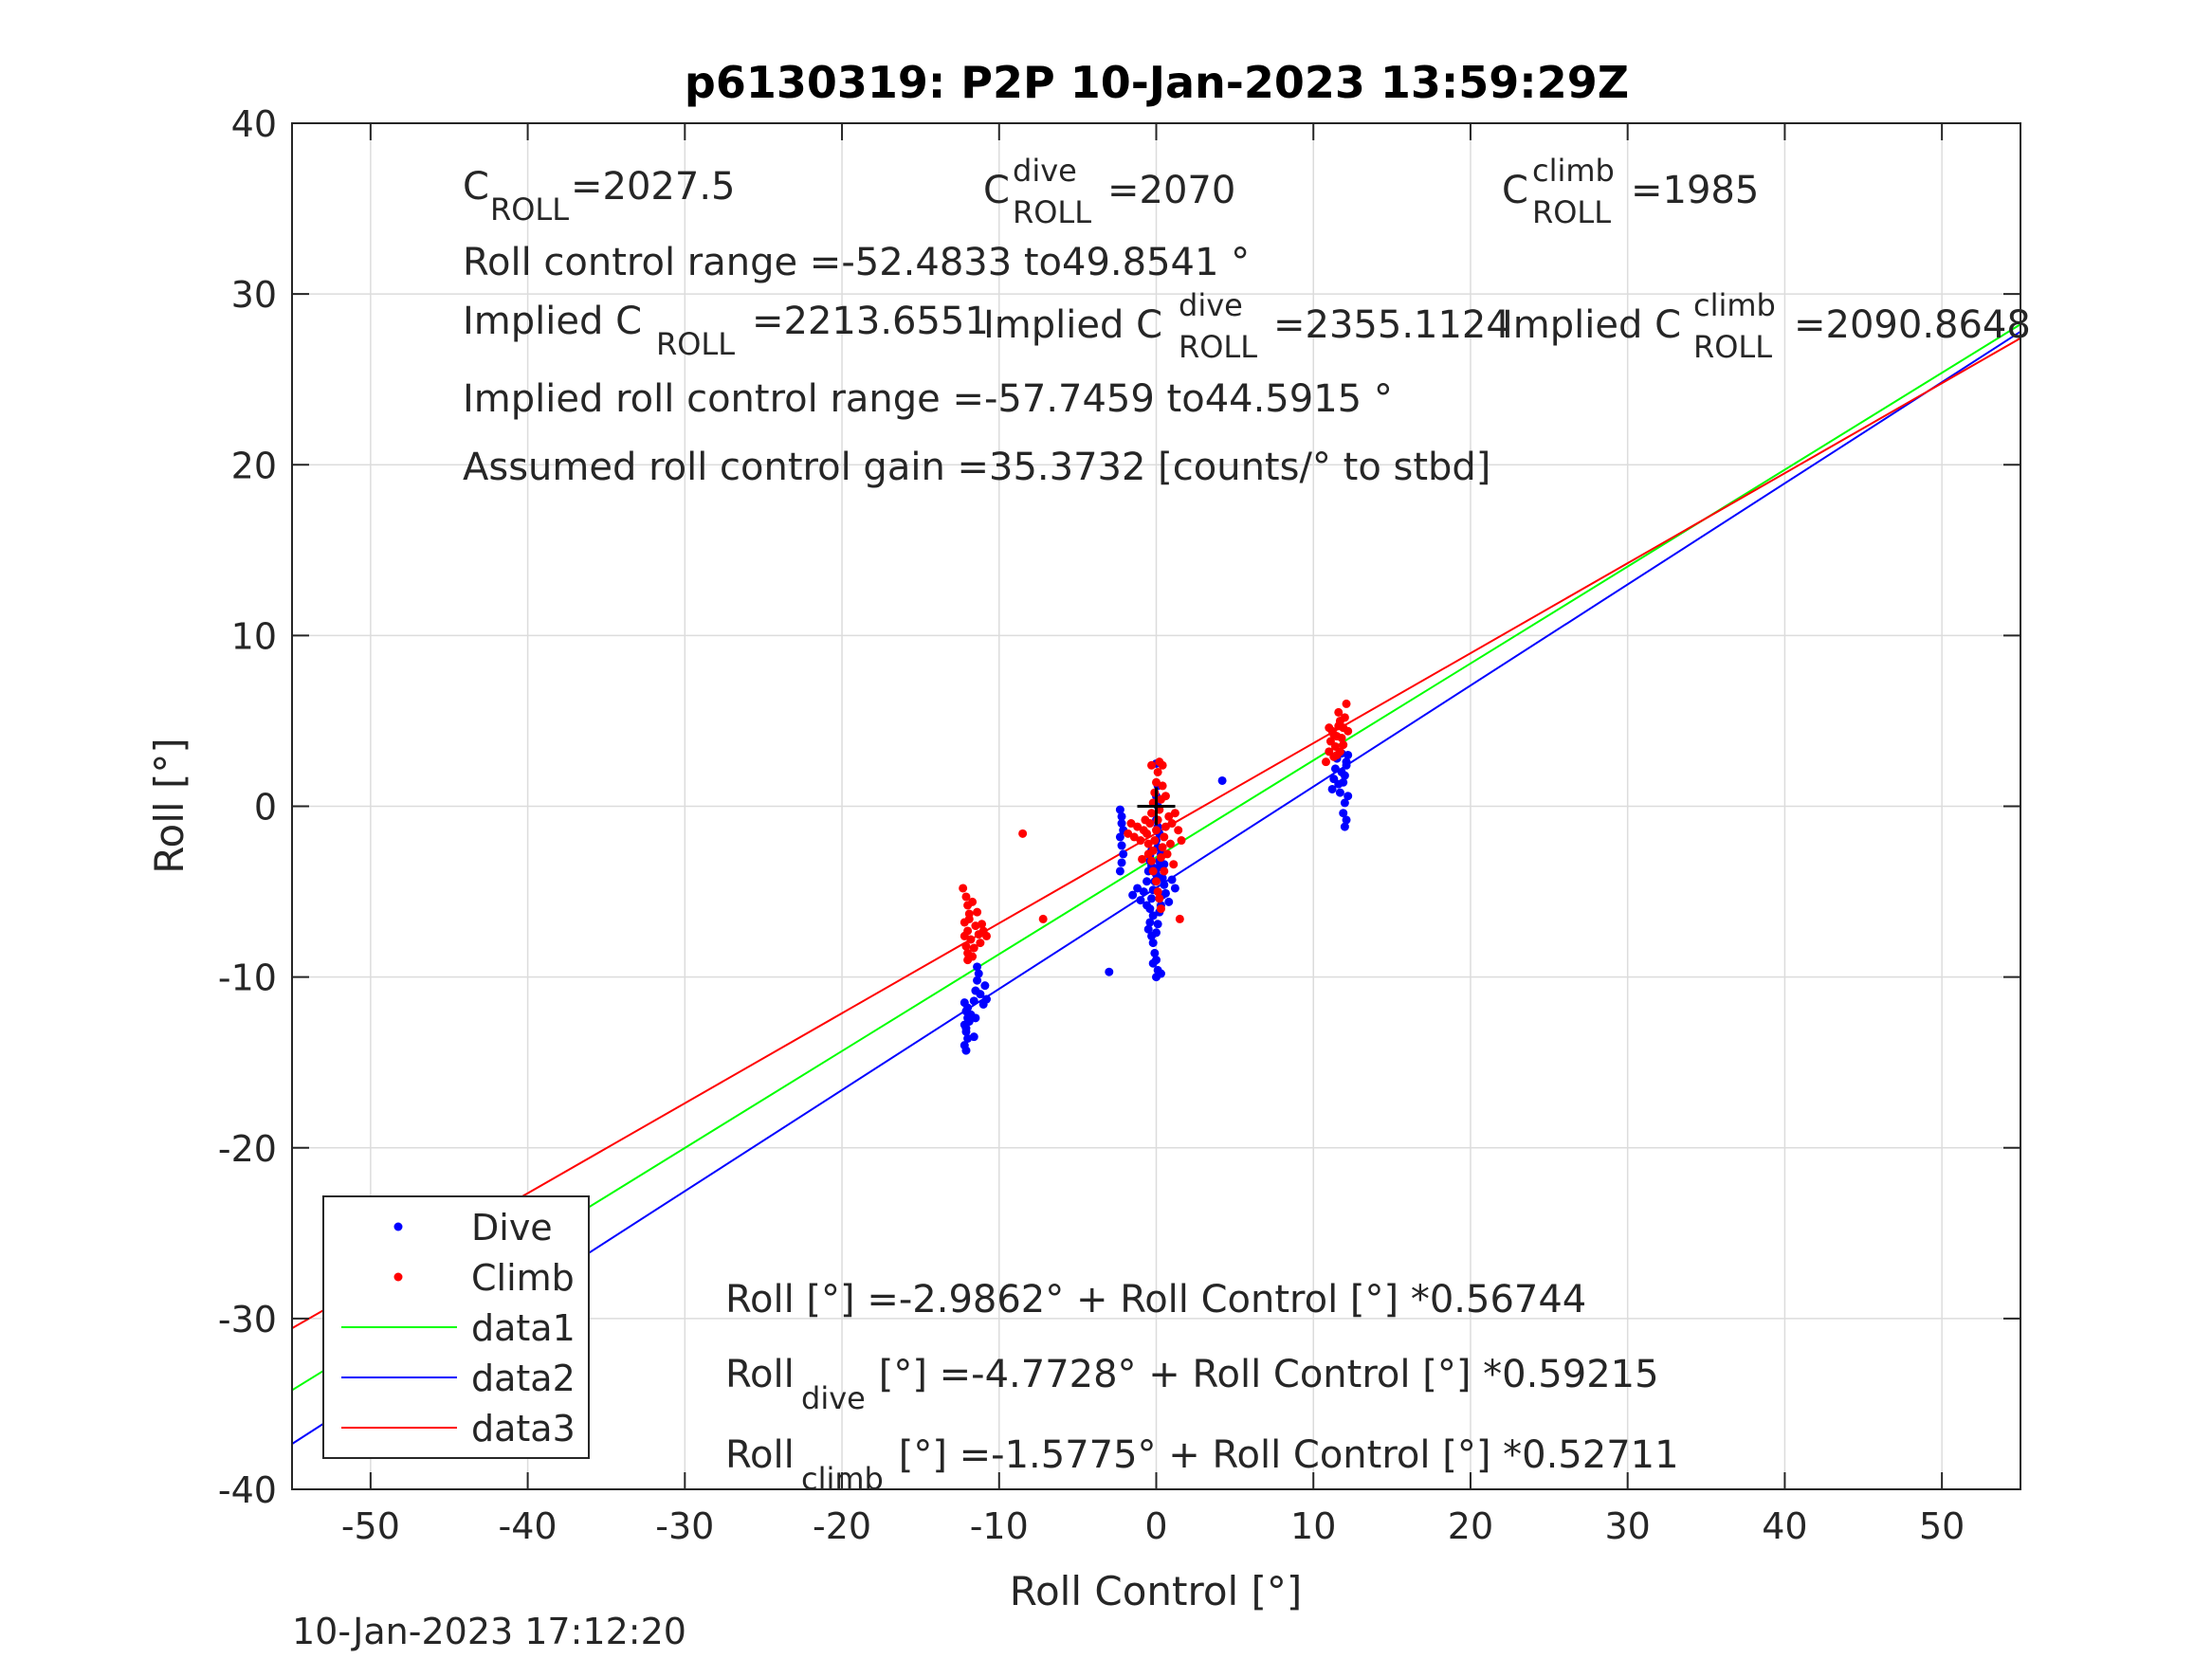 Image resolution: width=2212 pixels, height=1659 pixels. Describe the element at coordinates (1171, 190) in the screenshot. I see `svg-text: =2070` at that location.